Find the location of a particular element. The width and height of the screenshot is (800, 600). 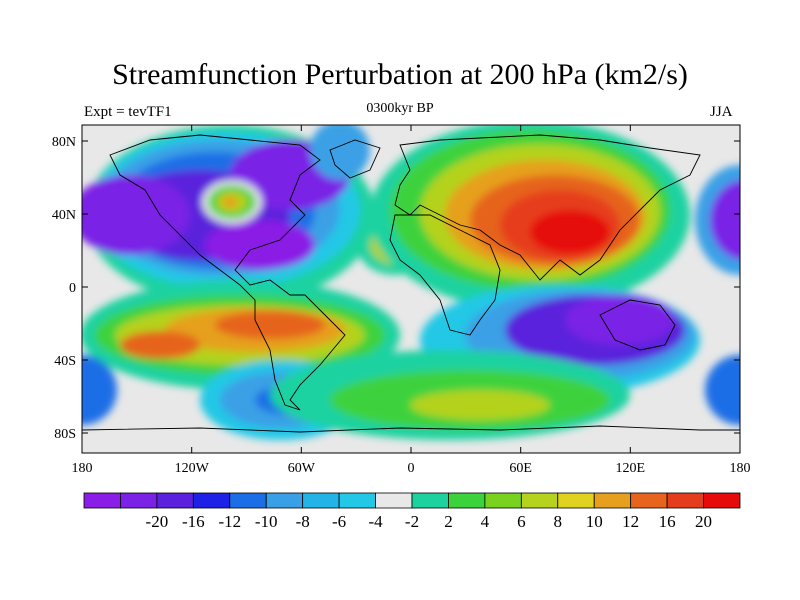

time-label: 0300kyr BP is located at coordinates (400, 108).